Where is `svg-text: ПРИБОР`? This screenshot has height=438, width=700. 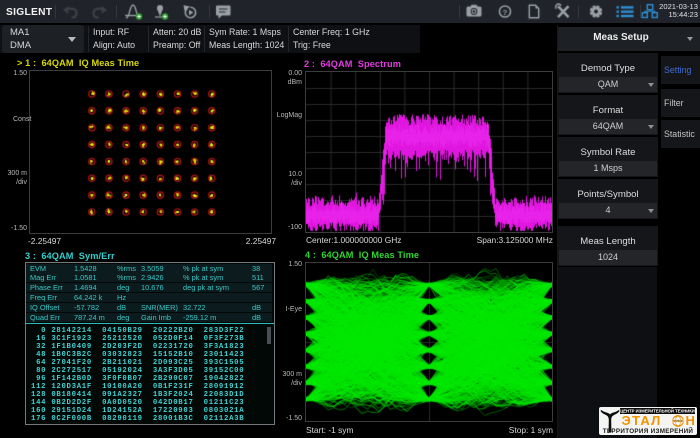 svg-text: ПРИБОР is located at coordinates (678, 421).